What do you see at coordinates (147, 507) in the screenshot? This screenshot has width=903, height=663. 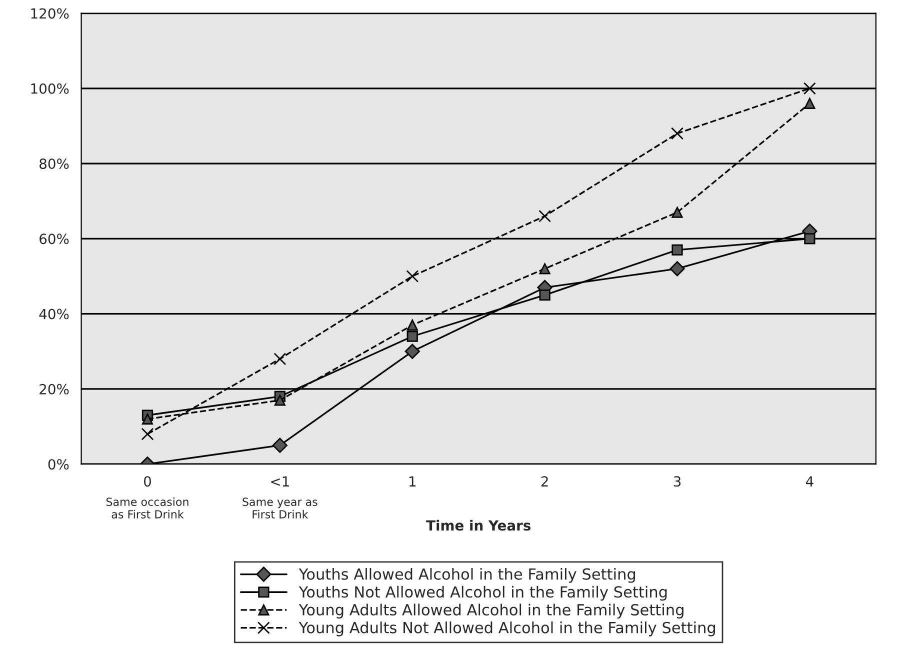 I see `text: Same occasion as First Drink` at bounding box center [147, 507].